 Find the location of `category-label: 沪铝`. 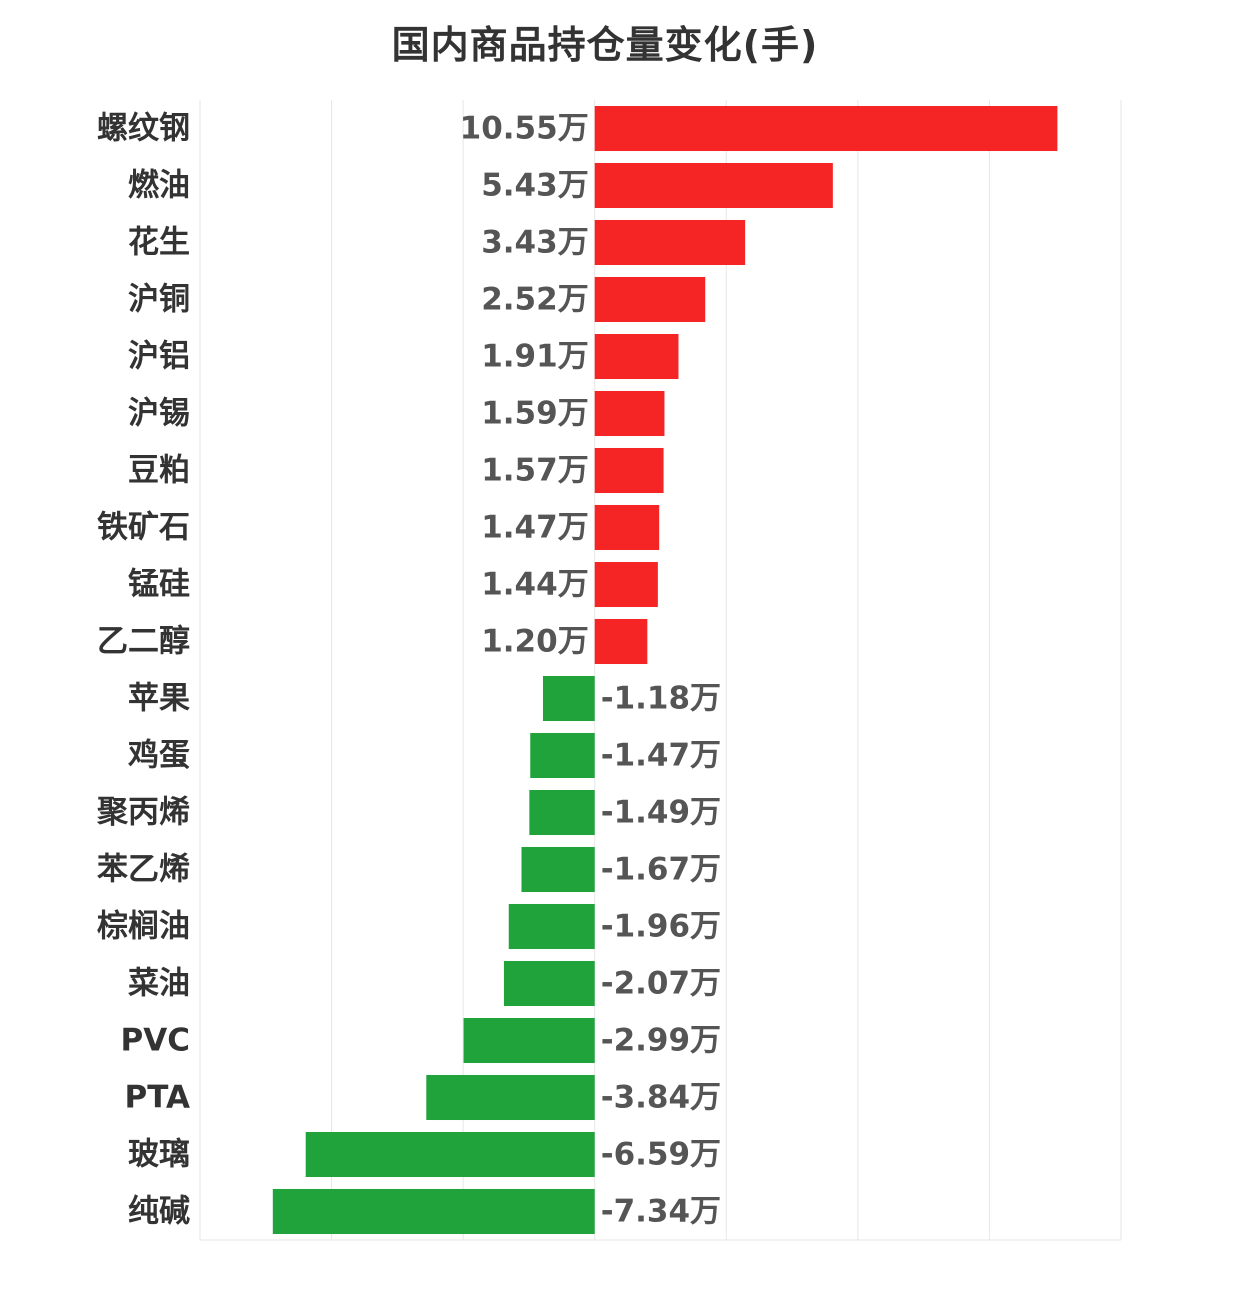

category-label: 沪铝 is located at coordinates (159, 357).